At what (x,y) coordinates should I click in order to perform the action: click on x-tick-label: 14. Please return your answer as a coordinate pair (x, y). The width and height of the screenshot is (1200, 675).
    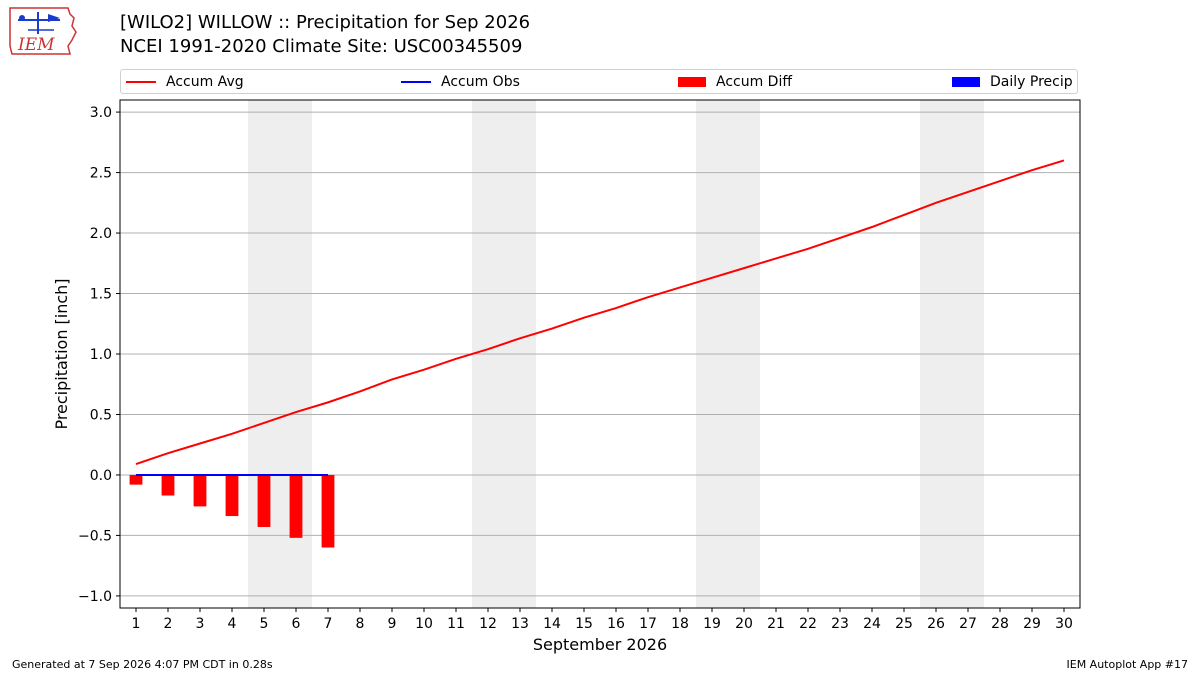
    Looking at the image, I should click on (552, 624).